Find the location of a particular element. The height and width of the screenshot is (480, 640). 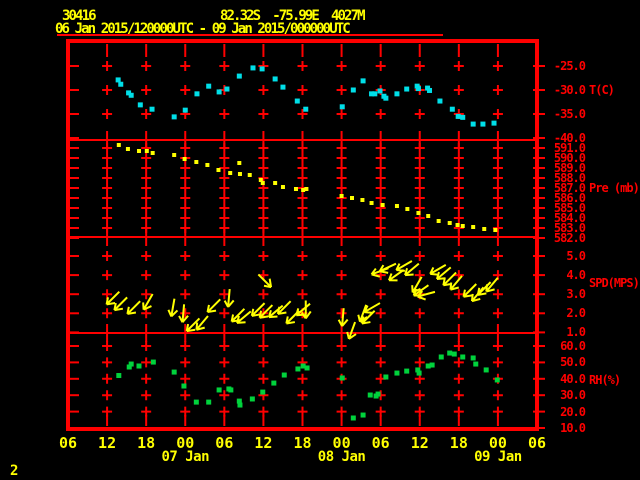

pressure-tick-label: 583.0 is located at coordinates (569, 228).